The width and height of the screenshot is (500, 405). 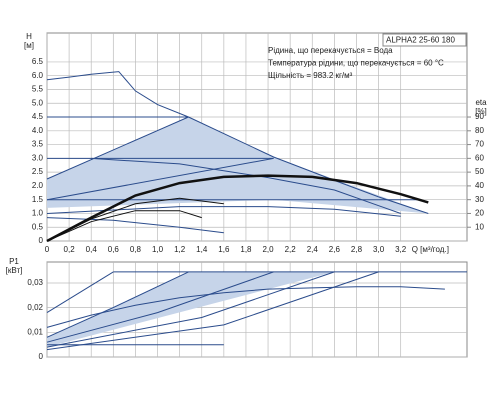 I want to click on y-tick-label: 0,01, so click(x=35, y=331).